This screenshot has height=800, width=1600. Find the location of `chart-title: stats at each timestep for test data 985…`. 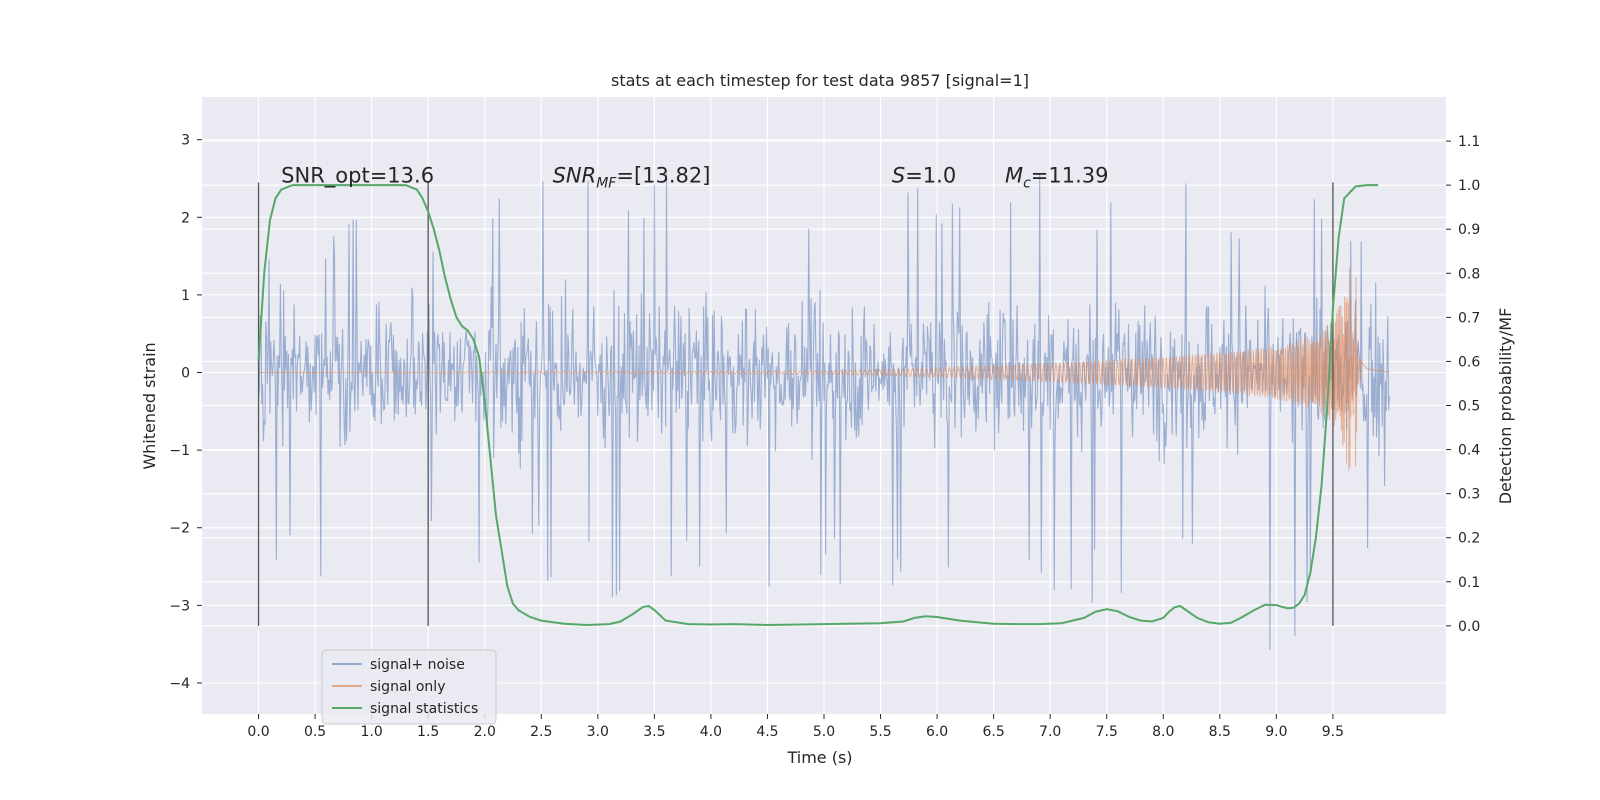

chart-title: stats at each timestep for test data 985… is located at coordinates (820, 80).